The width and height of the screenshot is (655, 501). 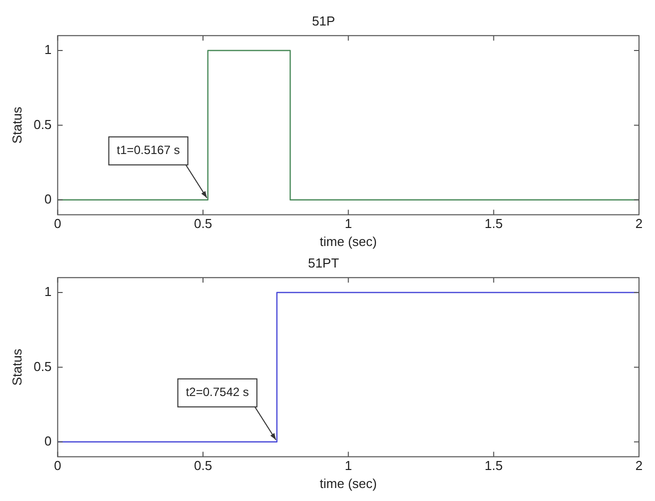 I want to click on annotation: t1=0.5167 s, so click(x=148, y=150).